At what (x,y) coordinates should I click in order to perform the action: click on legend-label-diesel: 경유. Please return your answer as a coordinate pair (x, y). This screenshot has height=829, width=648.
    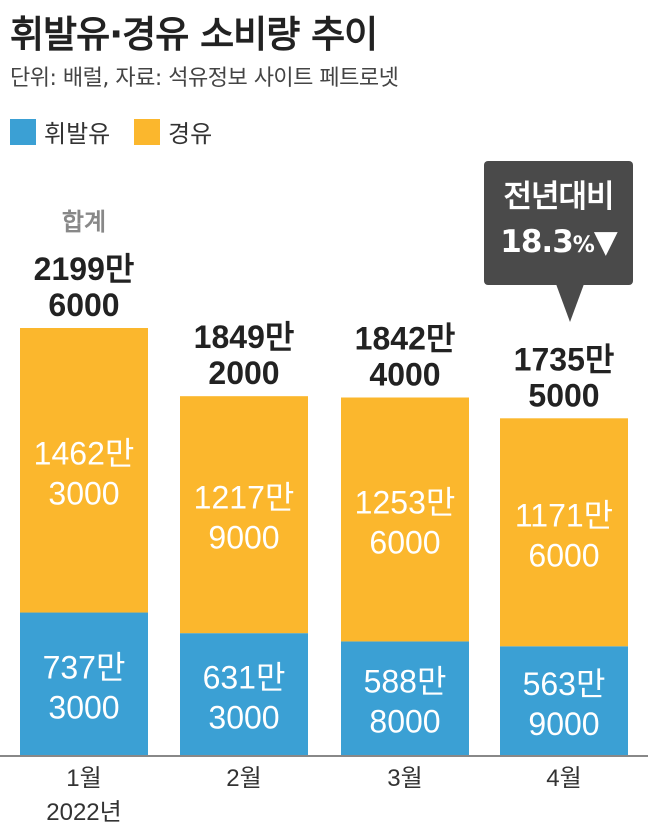
    Looking at the image, I should click on (190, 134).